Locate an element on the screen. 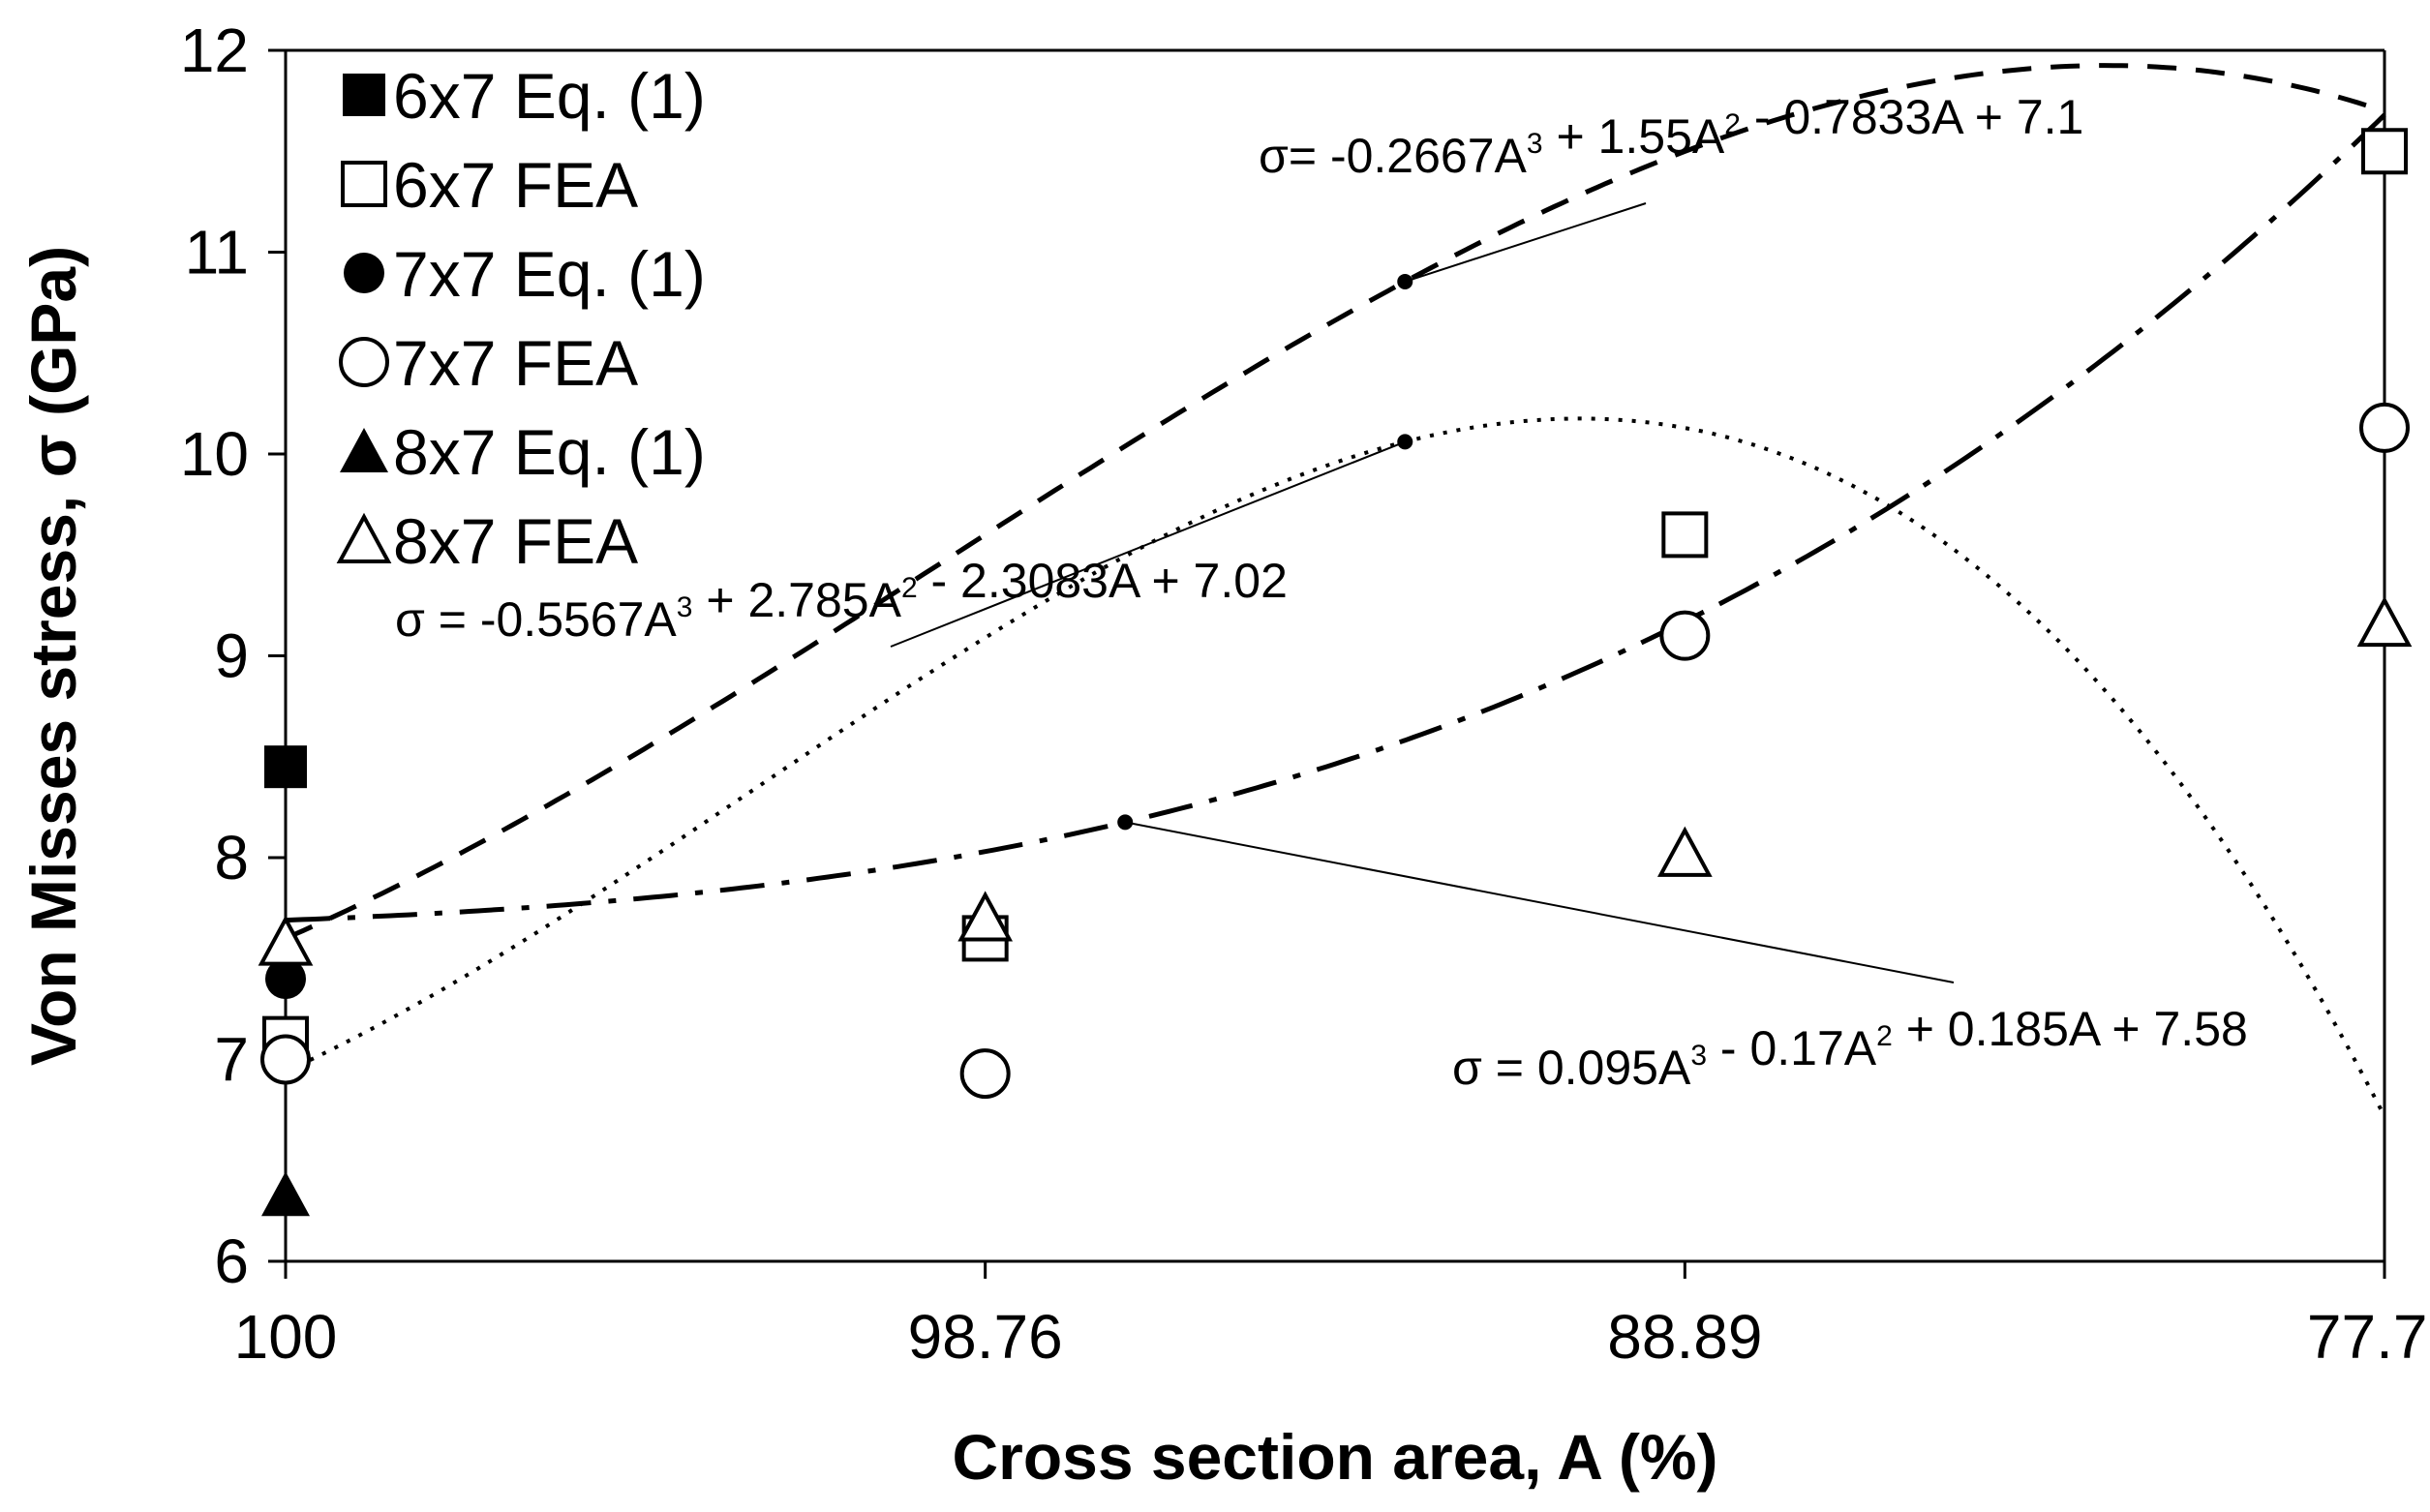 The image size is (2430, 1512). legend-entry: 6x7 FEA is located at coordinates (490, 185).